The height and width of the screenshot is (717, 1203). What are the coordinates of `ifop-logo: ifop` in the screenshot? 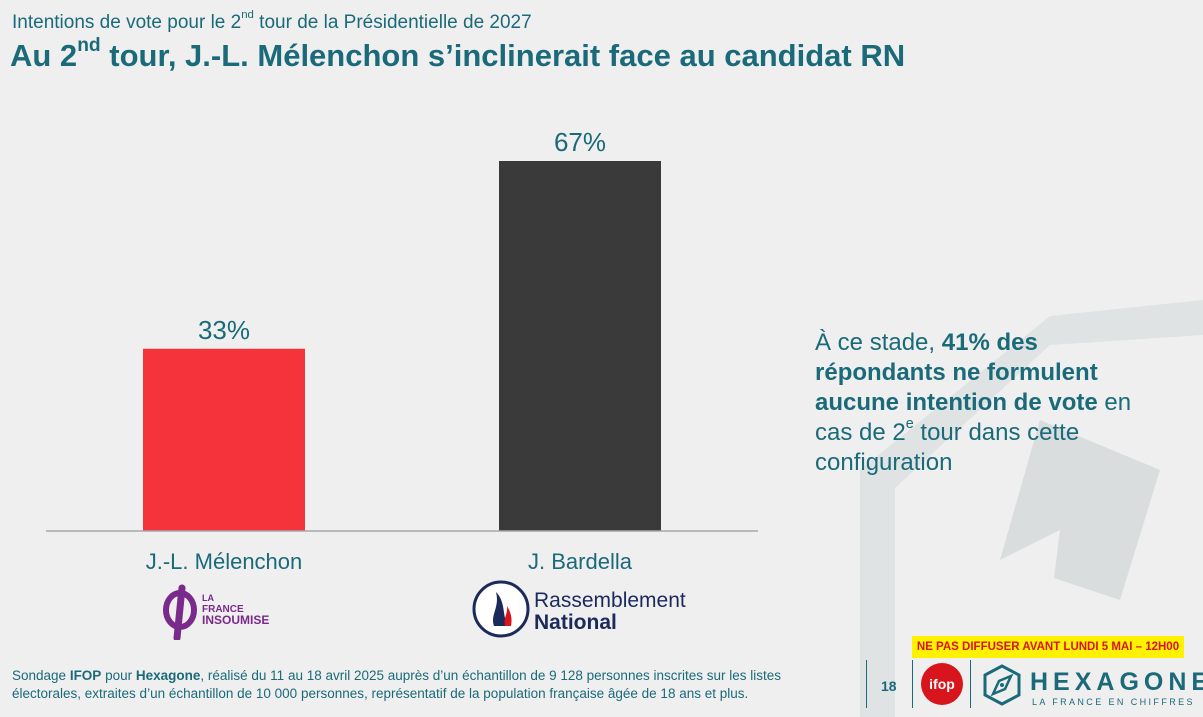 It's located at (942, 684).